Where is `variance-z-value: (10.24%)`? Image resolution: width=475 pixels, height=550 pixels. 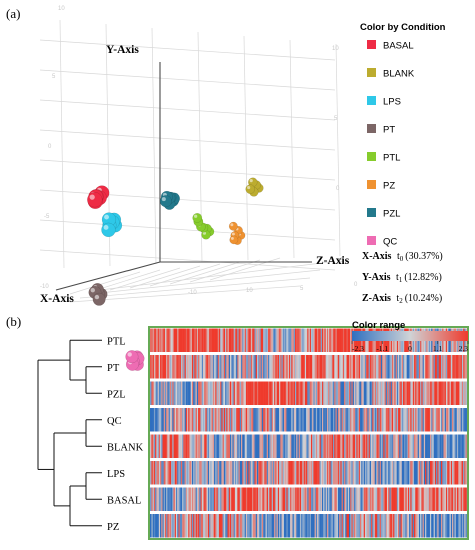
variance-z-value: (10.24%) is located at coordinates (424, 298).